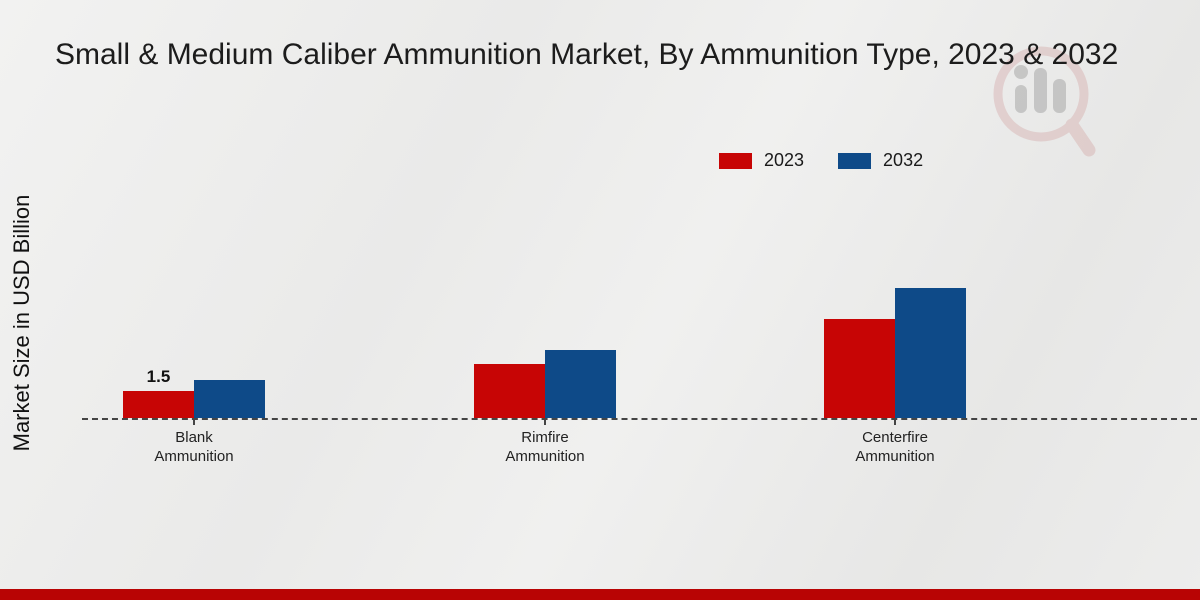  What do you see at coordinates (855, 160) in the screenshot?
I see `legend-swatch-2032` at bounding box center [855, 160].